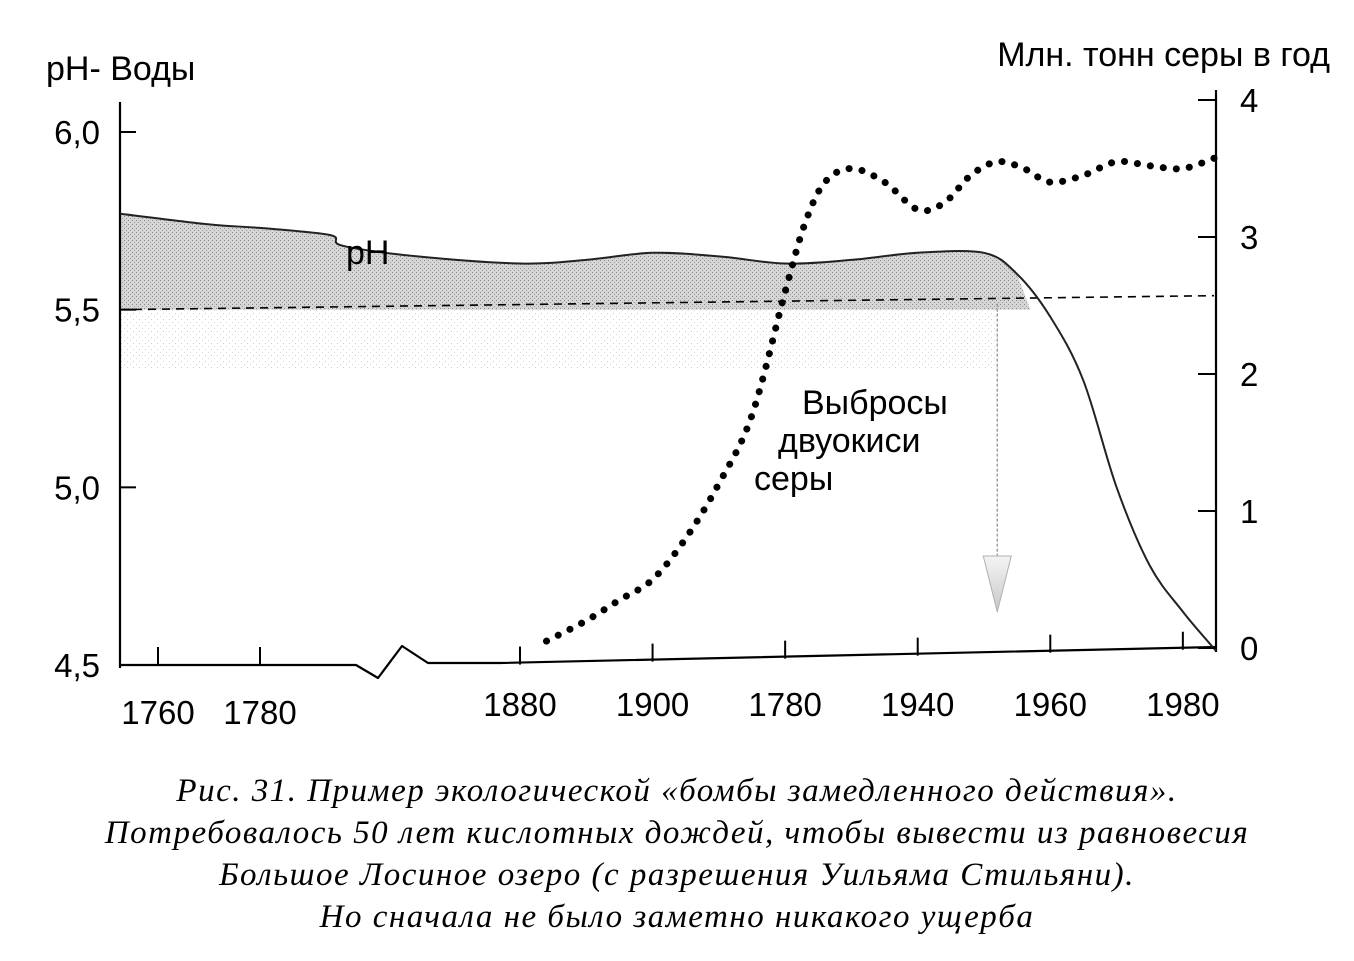  What do you see at coordinates (1050, 704) in the screenshot?
I see `x-tick-label-1960: 1960` at bounding box center [1050, 704].